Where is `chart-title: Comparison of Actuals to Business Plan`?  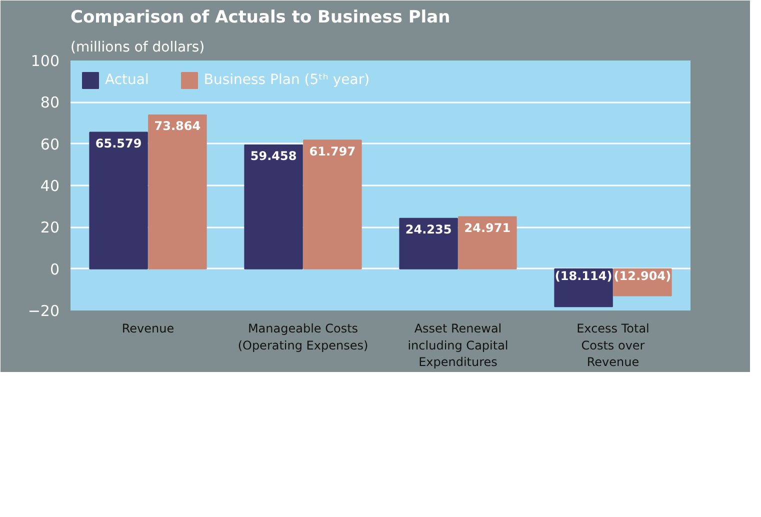
chart-title: Comparison of Actuals to Business Plan is located at coordinates (260, 18).